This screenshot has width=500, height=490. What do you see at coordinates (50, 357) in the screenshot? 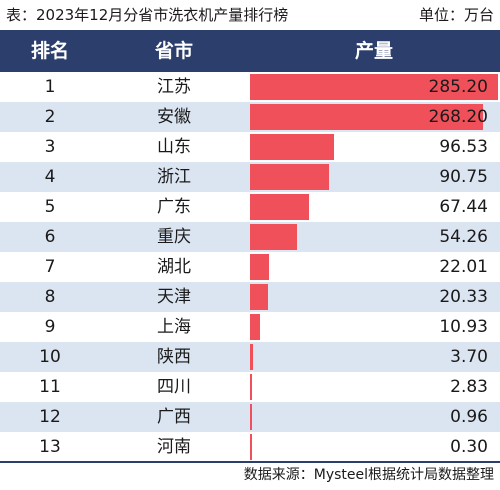
I see `rank-cell: 10` at bounding box center [50, 357].